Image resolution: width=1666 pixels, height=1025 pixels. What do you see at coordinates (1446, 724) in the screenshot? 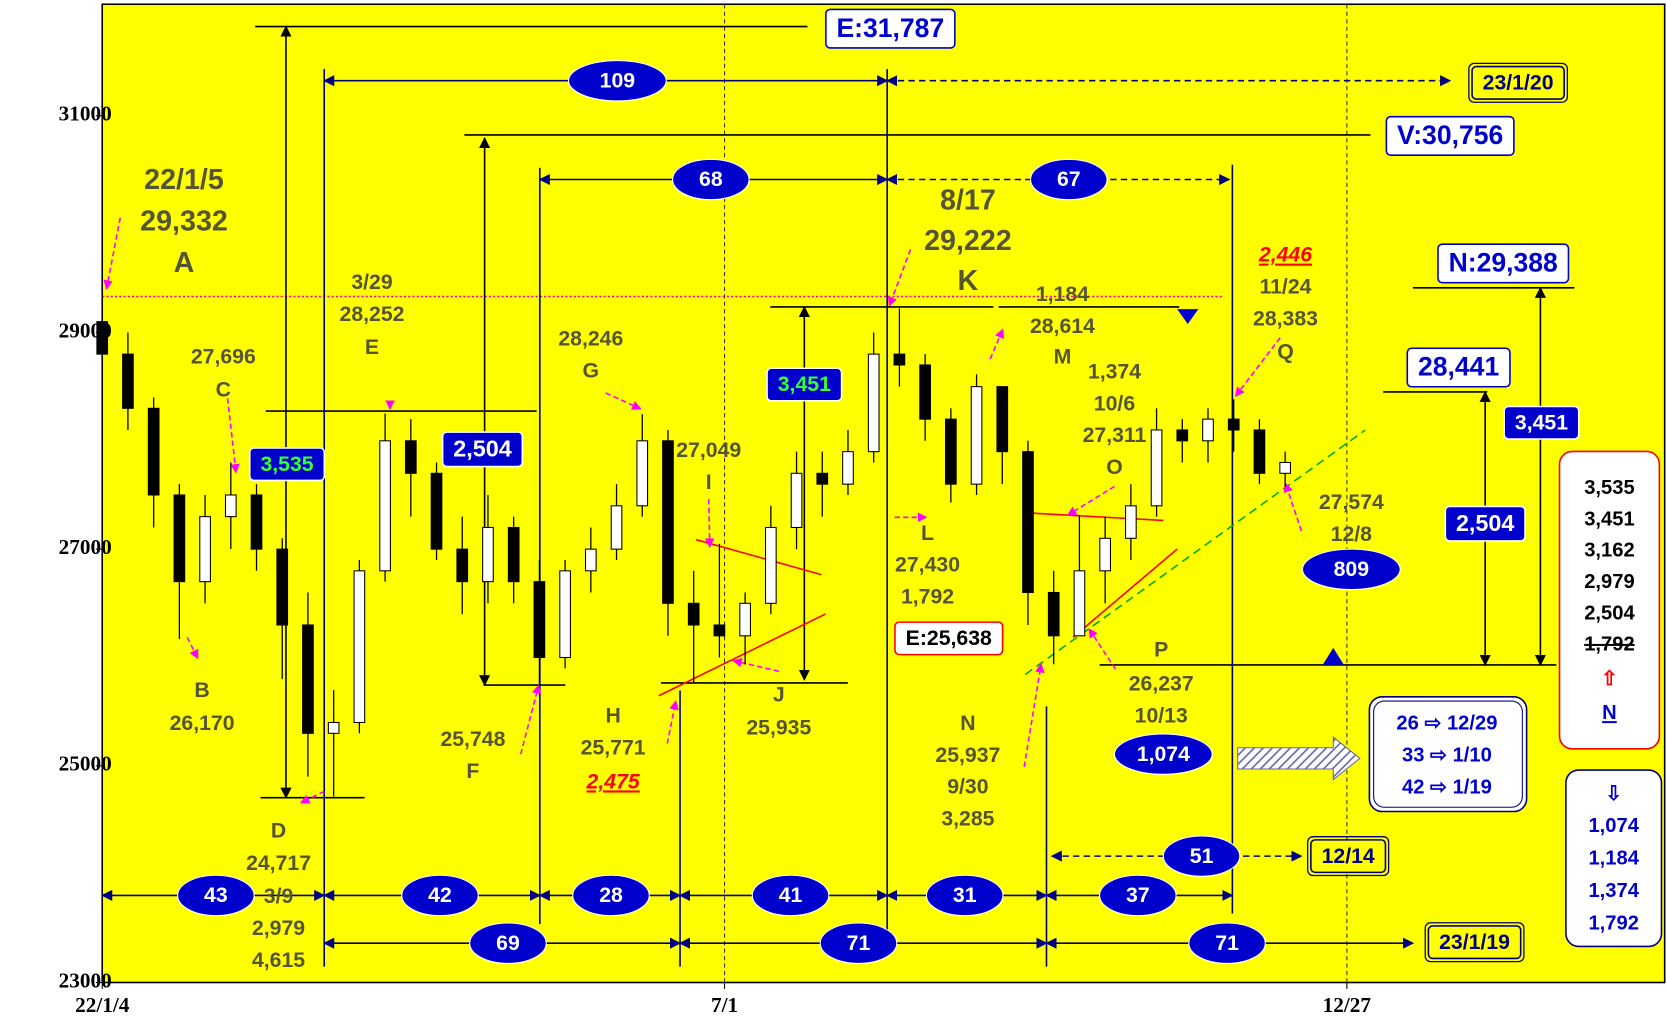
I see `mid-panel-item: 26 ⇨ 12/29` at bounding box center [1446, 724].